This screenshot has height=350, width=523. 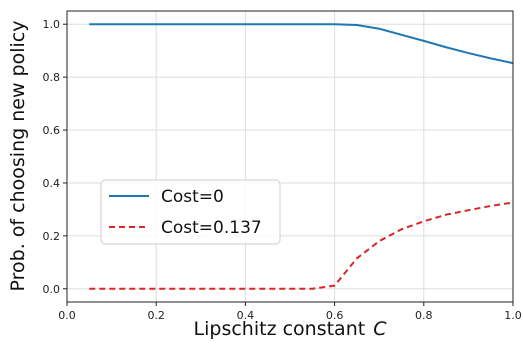 What do you see at coordinates (192, 197) in the screenshot?
I see `legend-label-cost-0: Cost=0` at bounding box center [192, 197].